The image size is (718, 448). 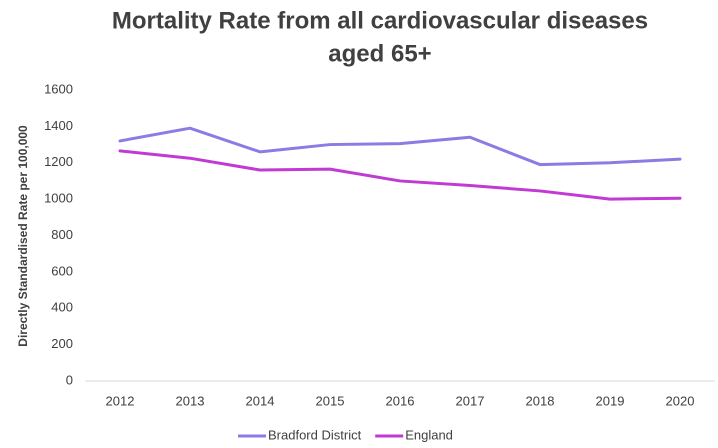 What do you see at coordinates (62, 307) in the screenshot?
I see `y-tick-label: 400` at bounding box center [62, 307].